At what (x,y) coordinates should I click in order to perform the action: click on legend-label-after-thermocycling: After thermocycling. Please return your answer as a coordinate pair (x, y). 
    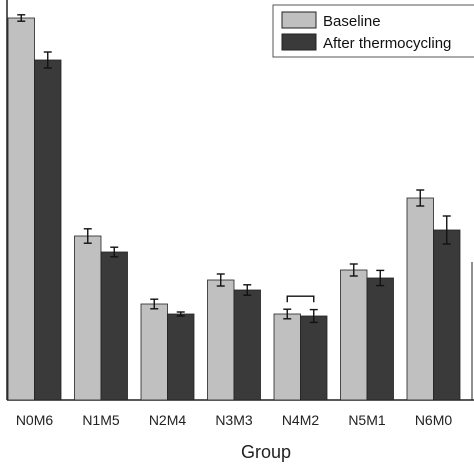
    Looking at the image, I should click on (387, 43).